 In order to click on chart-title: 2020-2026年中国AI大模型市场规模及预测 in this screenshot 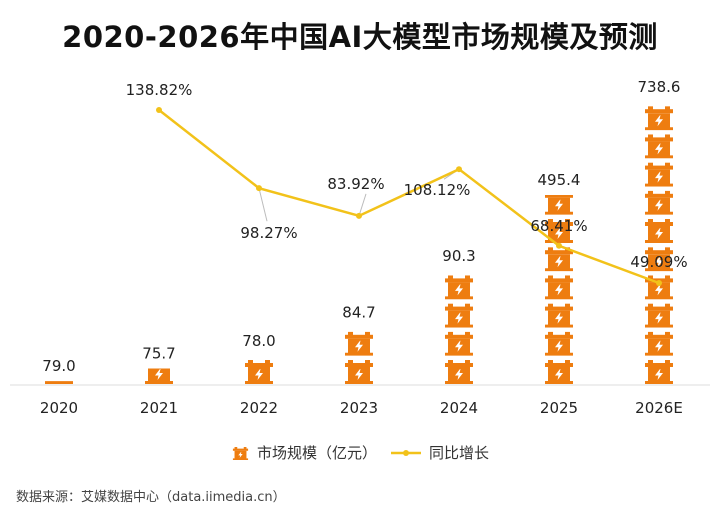, I will do `click(360, 37)`.